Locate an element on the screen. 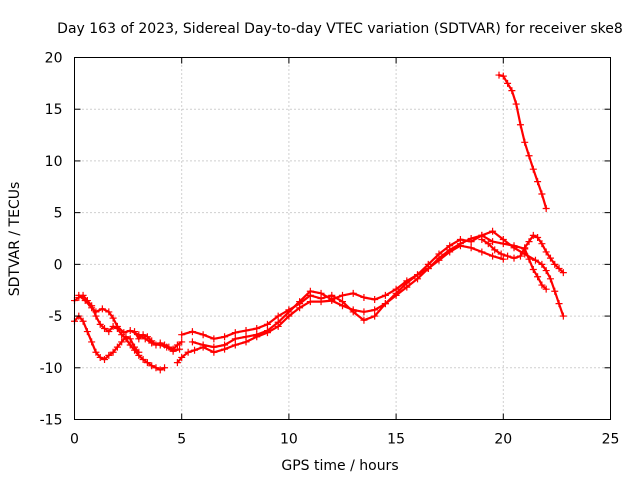 The width and height of the screenshot is (640, 480). y-axis-label: SDTVAR / TECUs is located at coordinates (15, 239).